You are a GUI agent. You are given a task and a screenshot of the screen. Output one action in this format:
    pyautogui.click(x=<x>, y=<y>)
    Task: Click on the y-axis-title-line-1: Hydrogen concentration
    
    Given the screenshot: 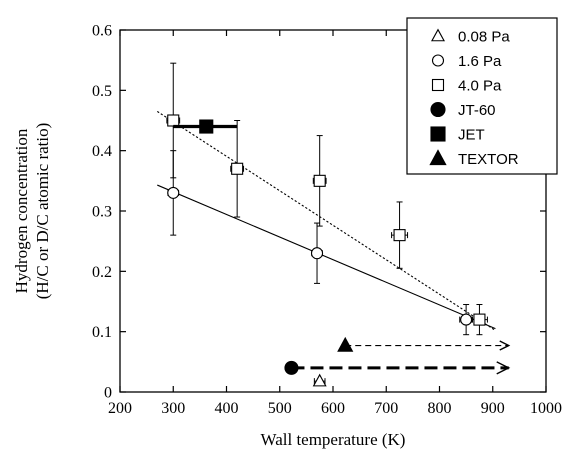 What is the action you would take?
    pyautogui.click(x=21, y=210)
    